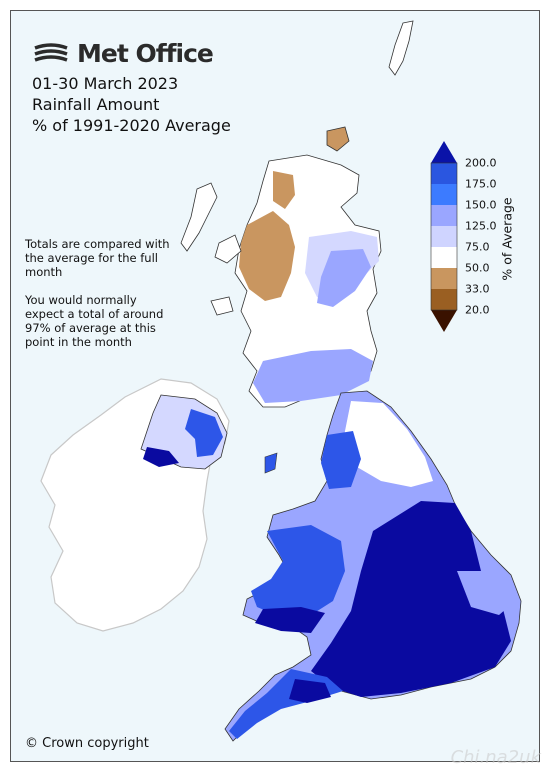  I want to click on shetland, so click(401, 48).